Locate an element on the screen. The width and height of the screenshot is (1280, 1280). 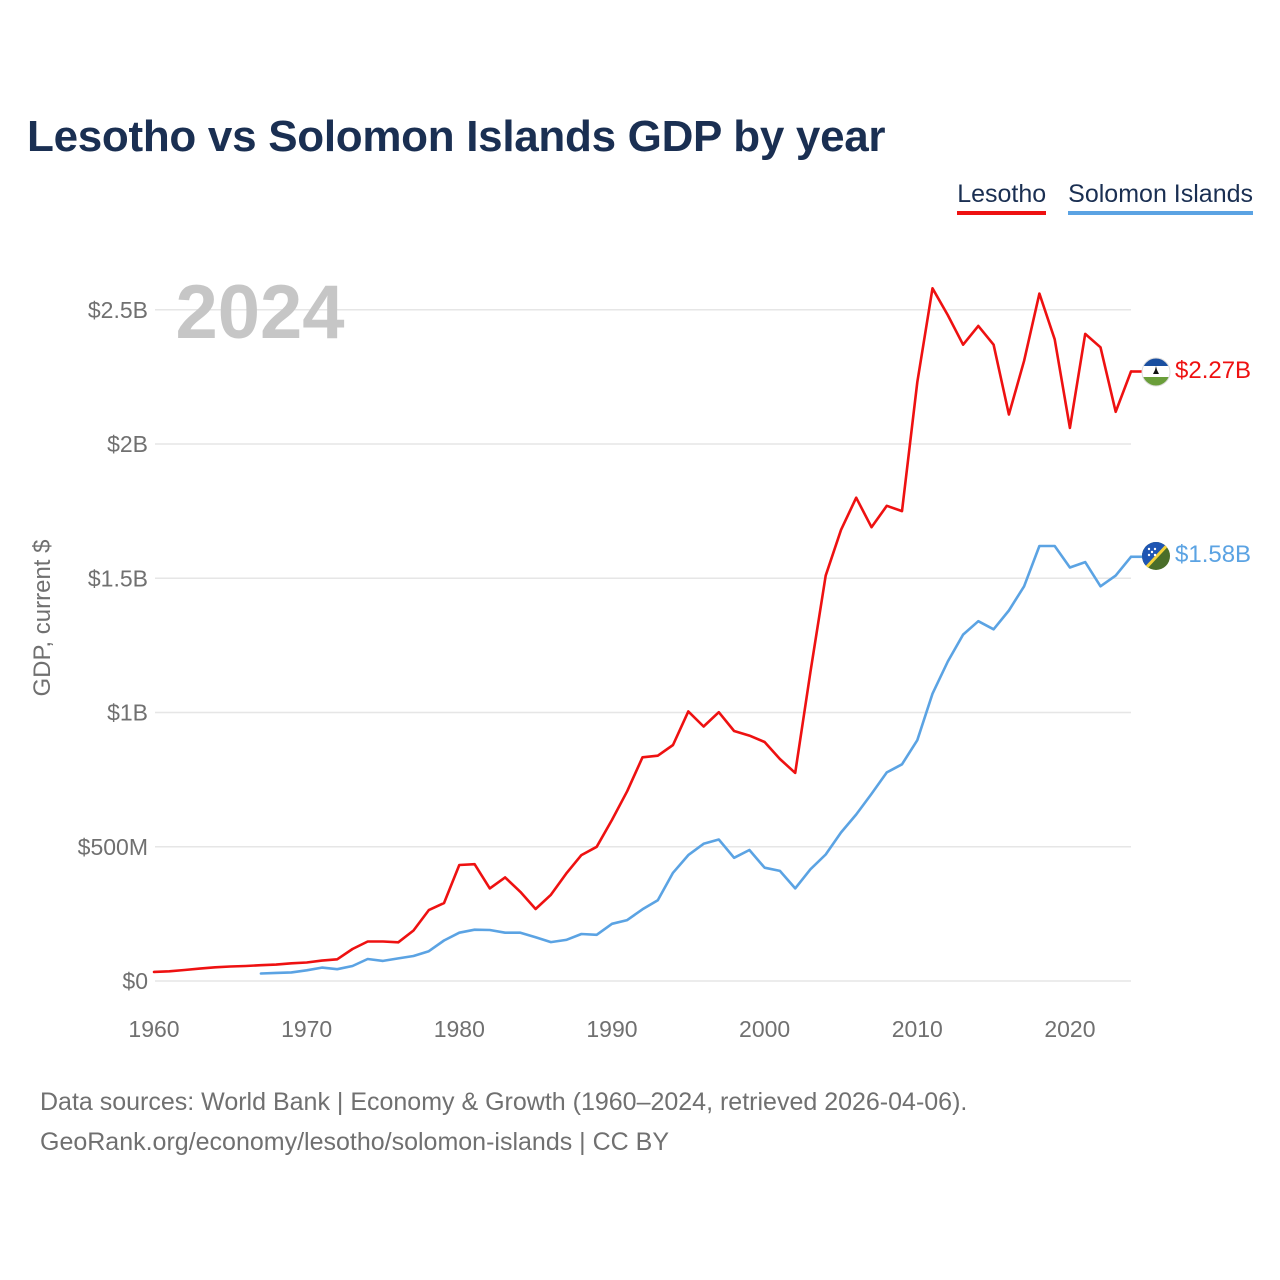
legend-item-solomon-islands: Solomon Islands is located at coordinates (1160, 197).